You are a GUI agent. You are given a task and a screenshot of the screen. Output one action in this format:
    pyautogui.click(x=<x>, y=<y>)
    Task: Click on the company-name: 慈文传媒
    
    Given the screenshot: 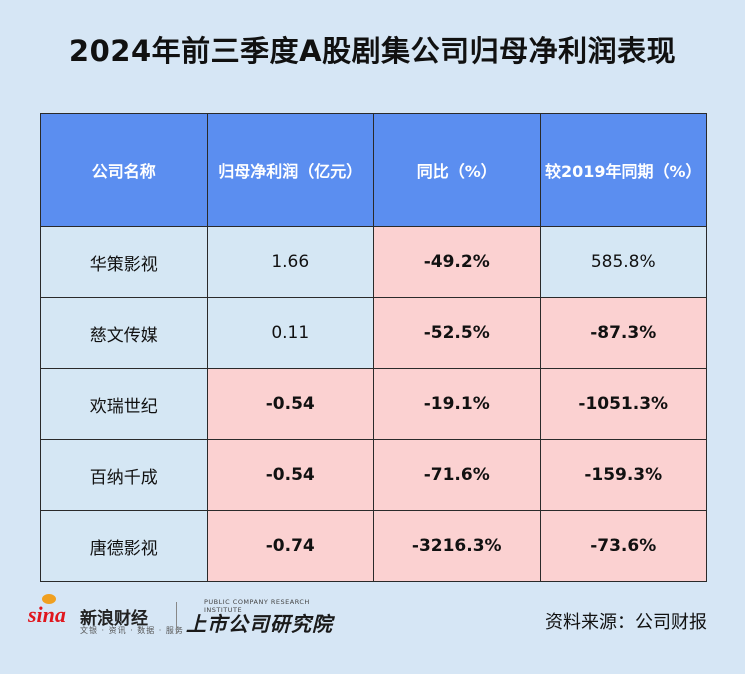 What is the action you would take?
    pyautogui.click(x=124, y=333)
    